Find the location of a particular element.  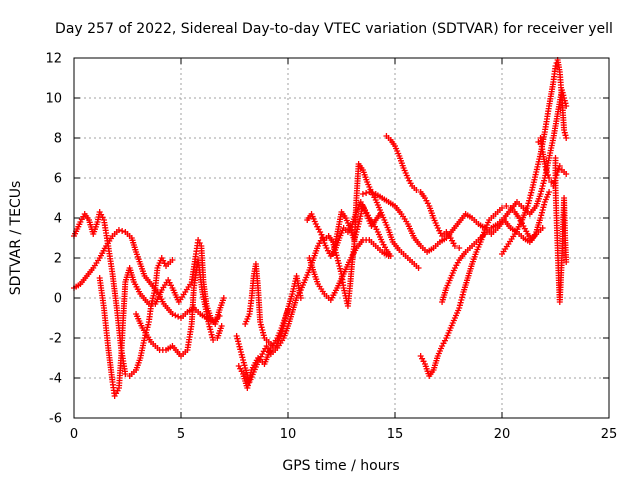

y-tick-label: 0 is located at coordinates (58, 299).